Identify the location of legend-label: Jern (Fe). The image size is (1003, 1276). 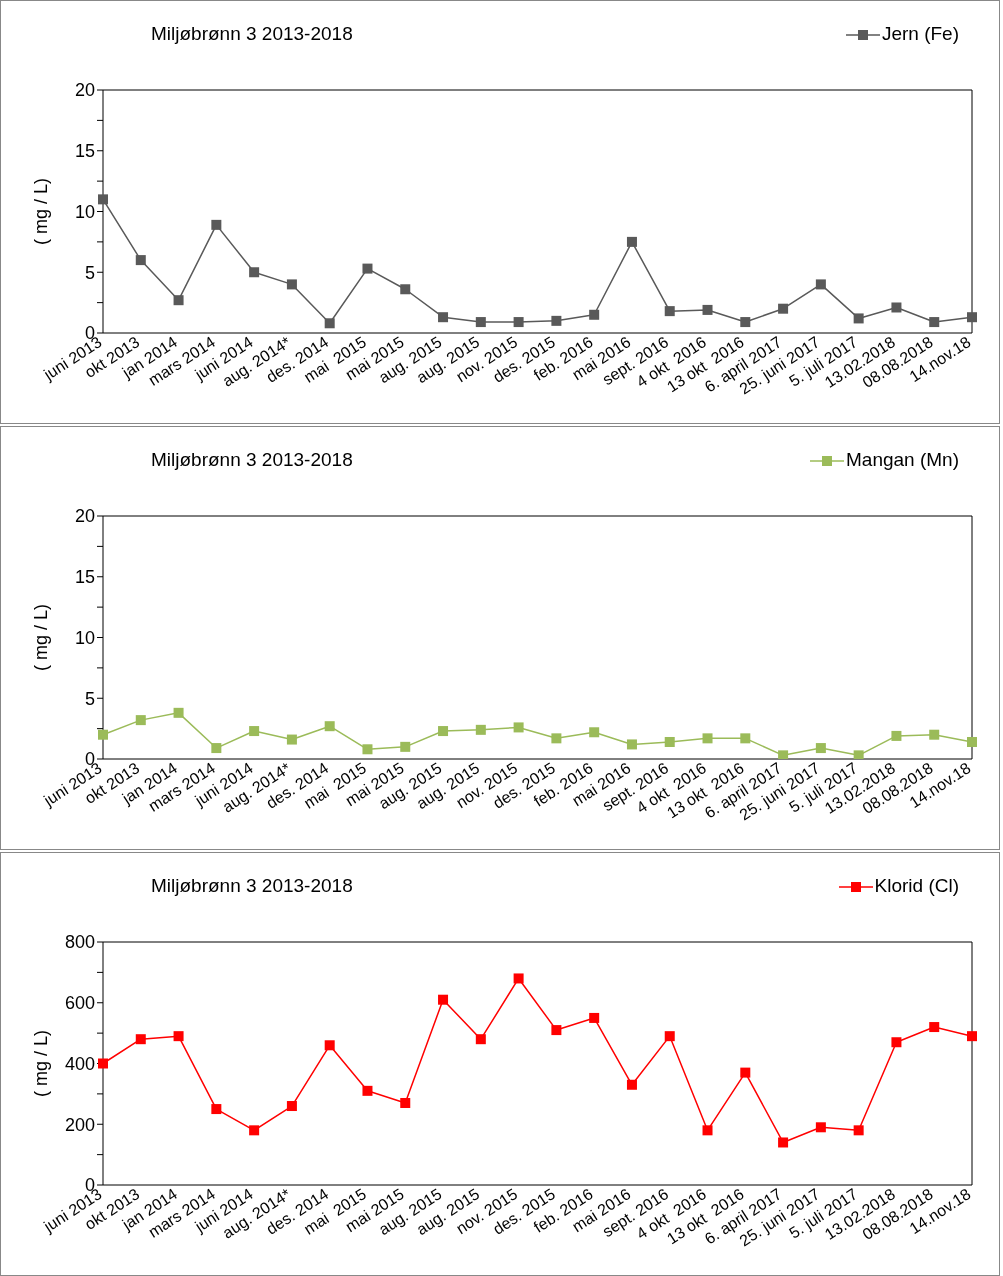
(919, 34).